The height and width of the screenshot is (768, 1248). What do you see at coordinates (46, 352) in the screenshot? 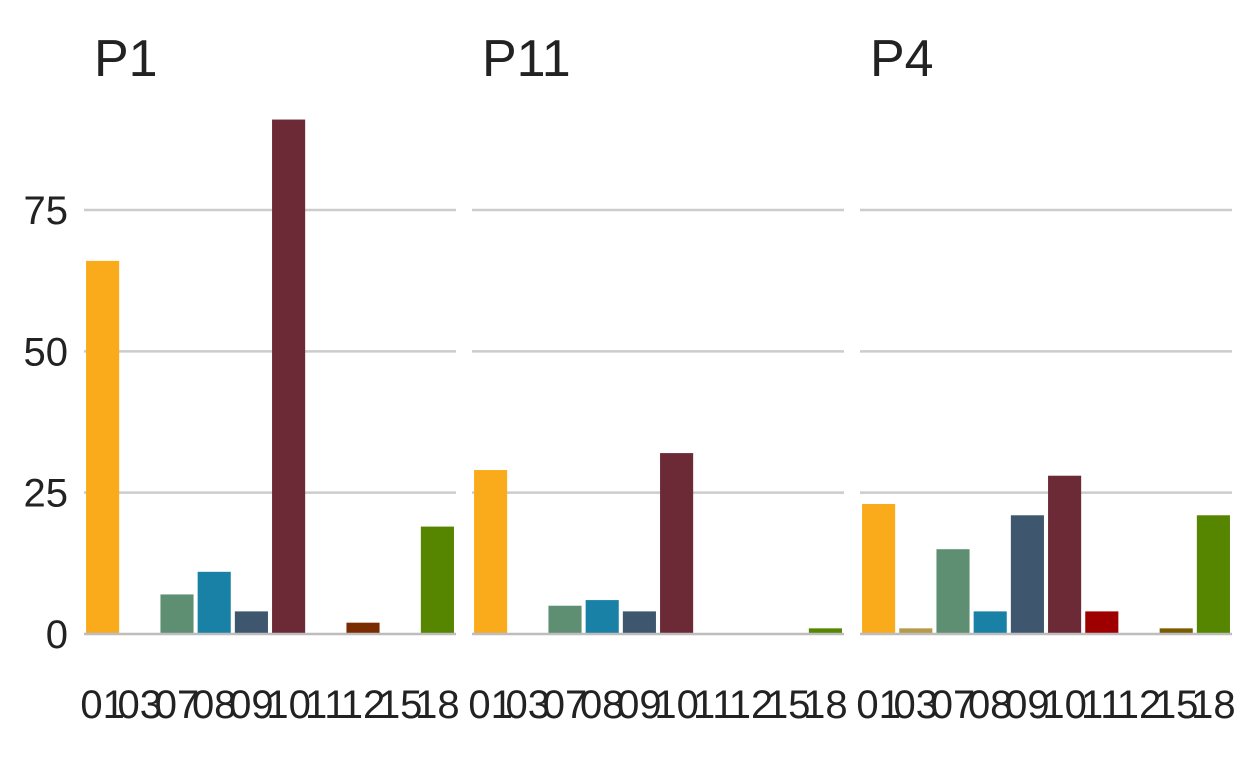
I see `y-tick-label: 50` at bounding box center [46, 352].